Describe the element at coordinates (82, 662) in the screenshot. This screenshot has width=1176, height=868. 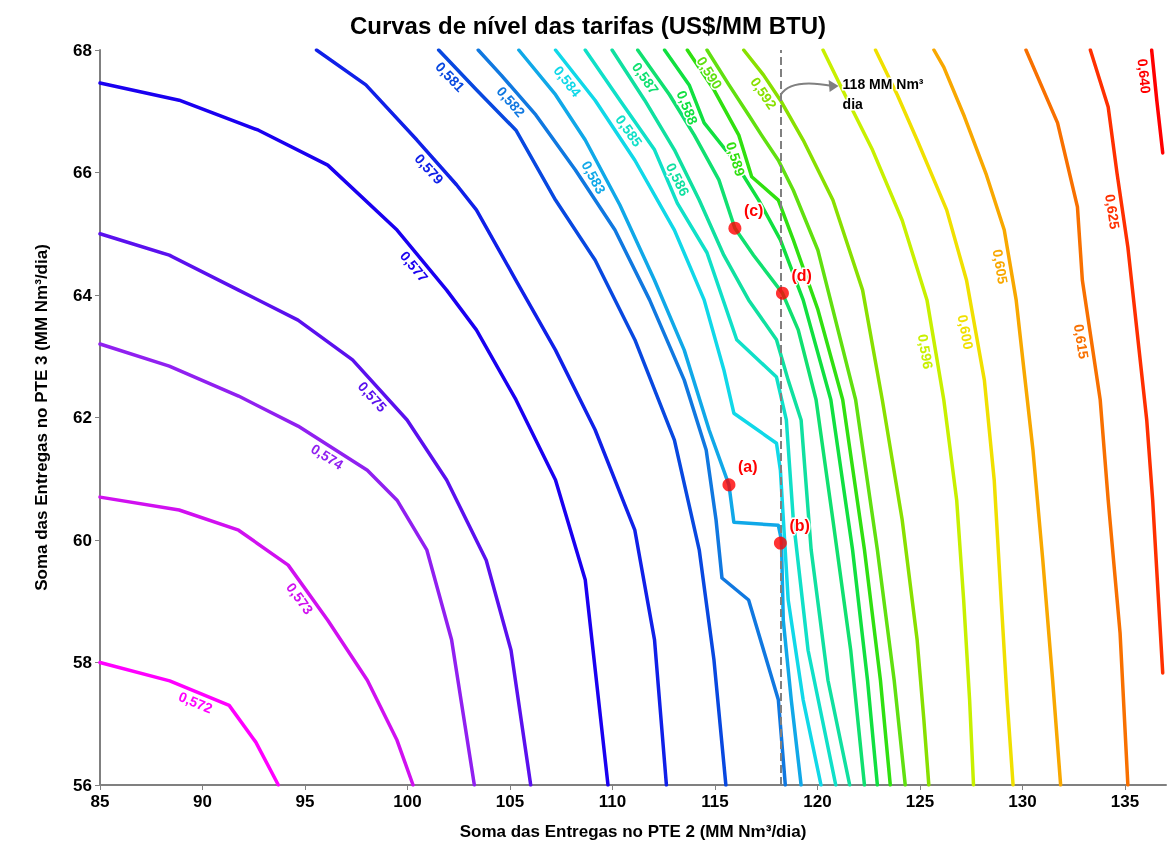
I see `y-tick-label: 58` at that location.